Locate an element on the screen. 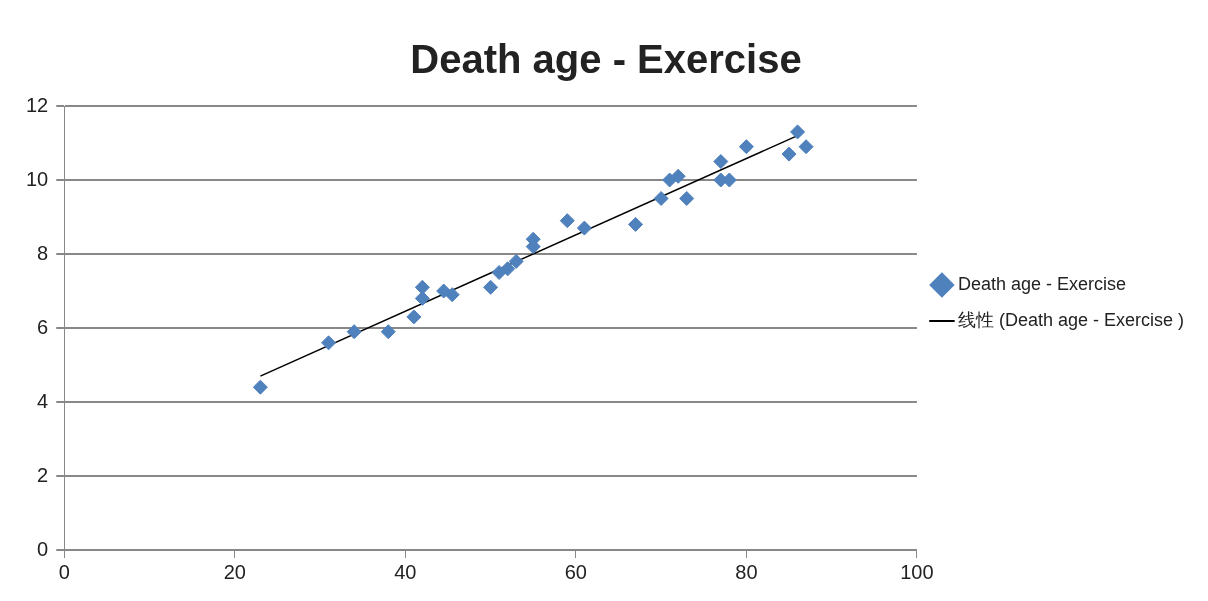  y-tick-label: 0 is located at coordinates (43, 548).